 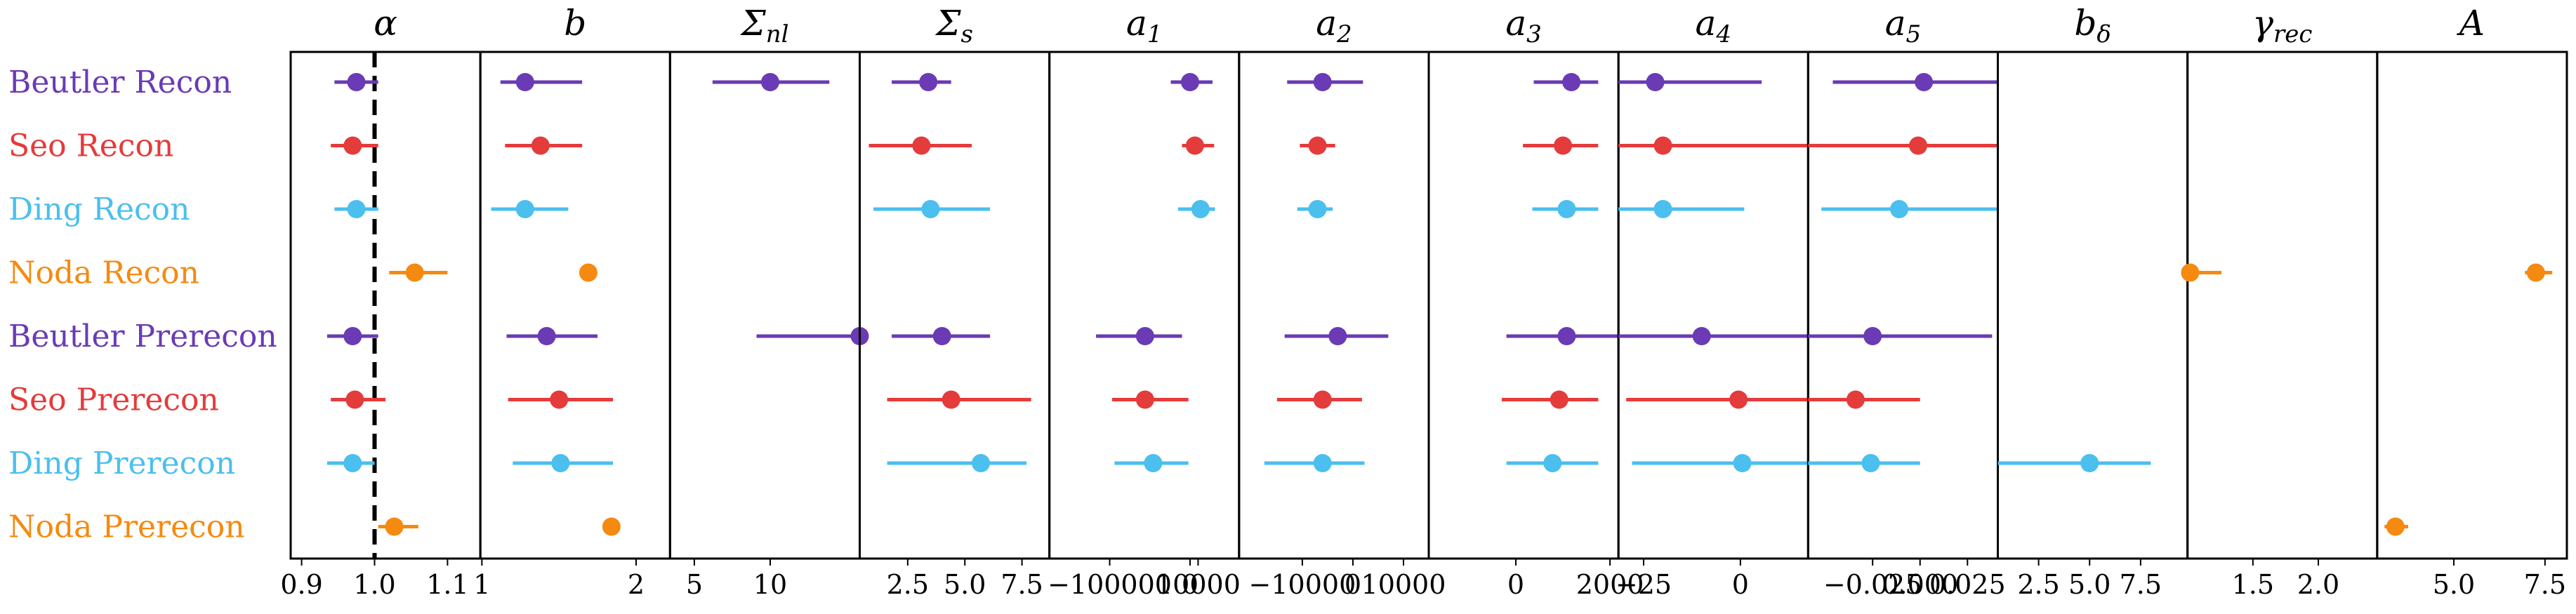 I want to click on tick-label: 0.025, so click(x=1967, y=584).